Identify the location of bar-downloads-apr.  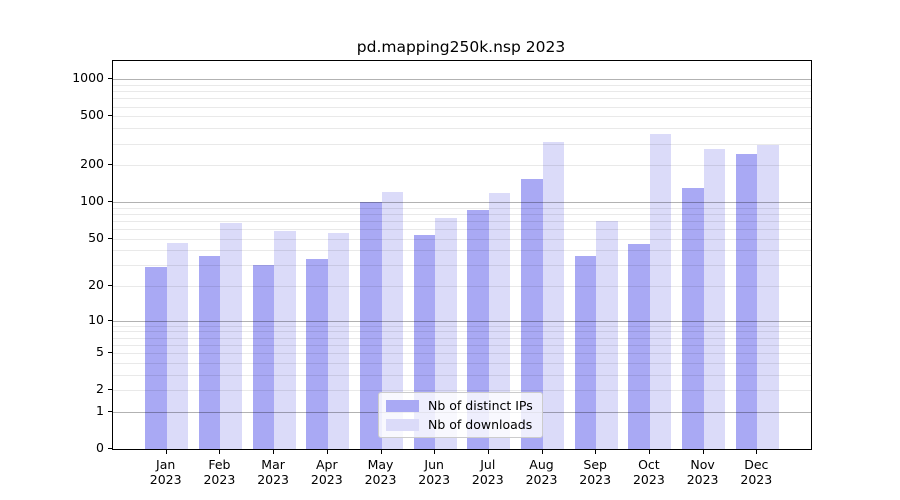
(338, 340).